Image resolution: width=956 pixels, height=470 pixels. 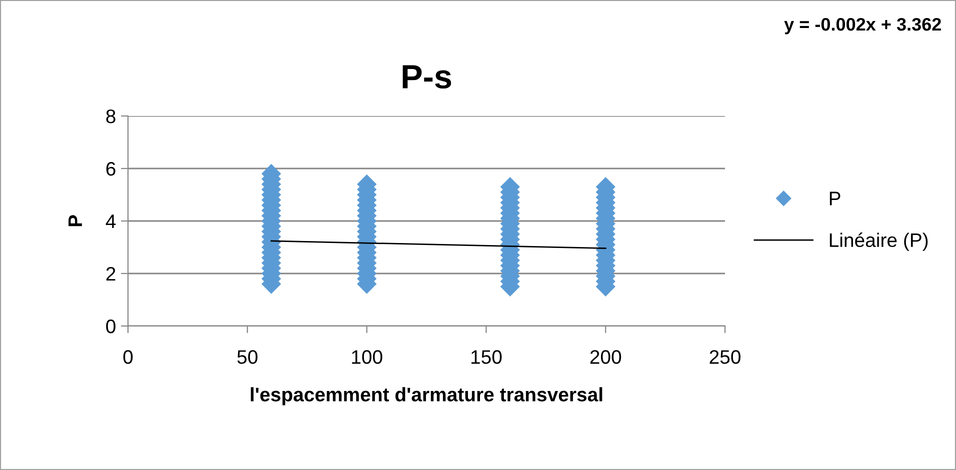 I want to click on text: y = -0.002x + 3.362, so click(x=862, y=26).